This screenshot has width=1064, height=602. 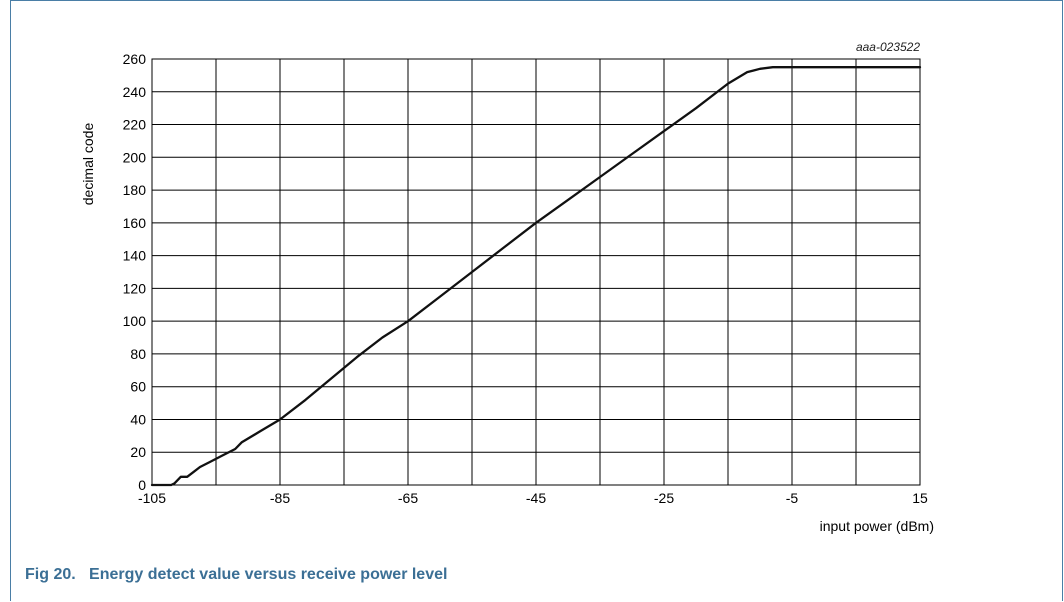 What do you see at coordinates (135, 321) in the screenshot?
I see `y-tick-label: 100` at bounding box center [135, 321].